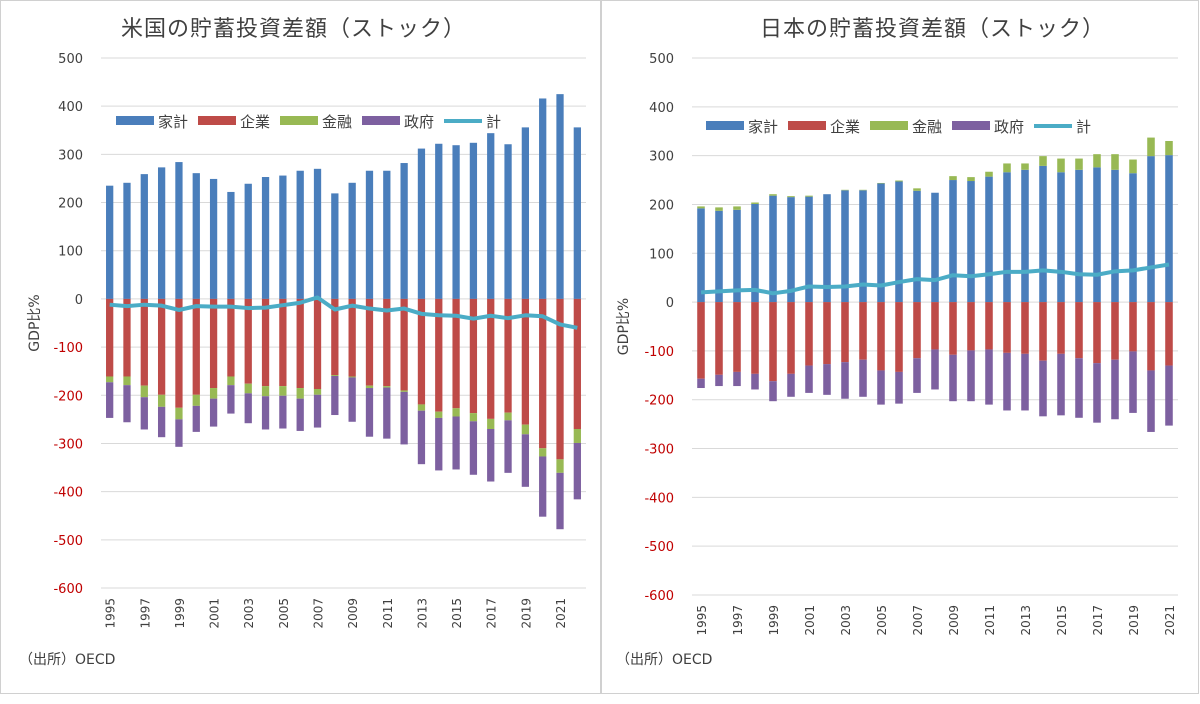  What do you see at coordinates (68, 348) in the screenshot?
I see `y-tick-label: -100` at bounding box center [68, 348].